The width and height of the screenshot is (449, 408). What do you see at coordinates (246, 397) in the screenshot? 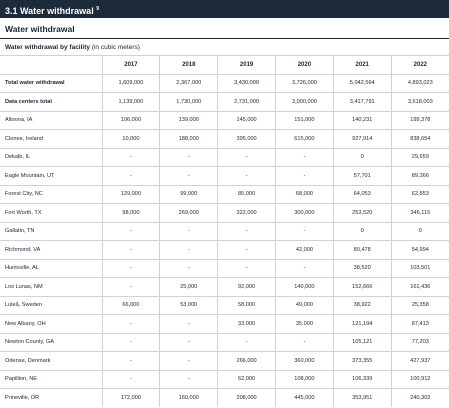
I see `cell: 208,000` at bounding box center [246, 397].